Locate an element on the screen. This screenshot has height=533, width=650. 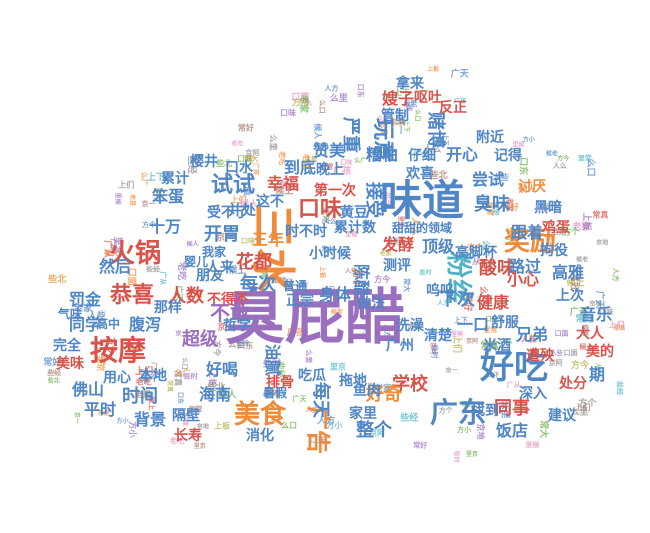
cloud-word: 美的 is located at coordinates (600, 351).